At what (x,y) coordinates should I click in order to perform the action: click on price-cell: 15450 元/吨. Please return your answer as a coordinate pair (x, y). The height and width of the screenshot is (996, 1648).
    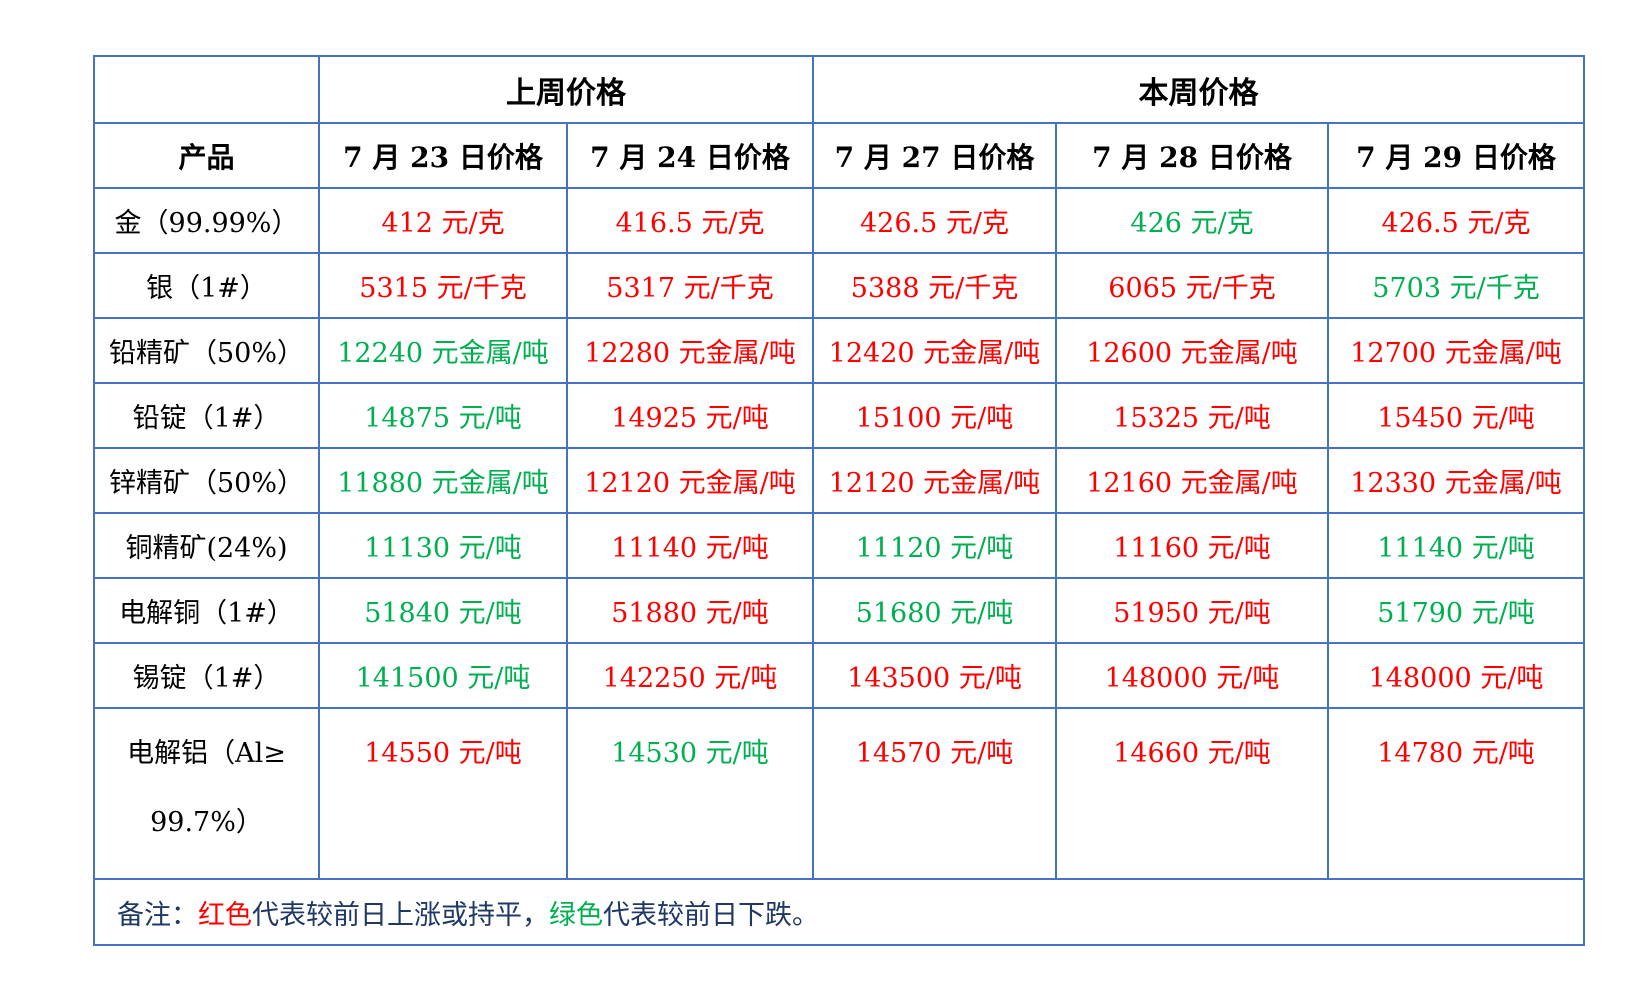
    Looking at the image, I should click on (1456, 415).